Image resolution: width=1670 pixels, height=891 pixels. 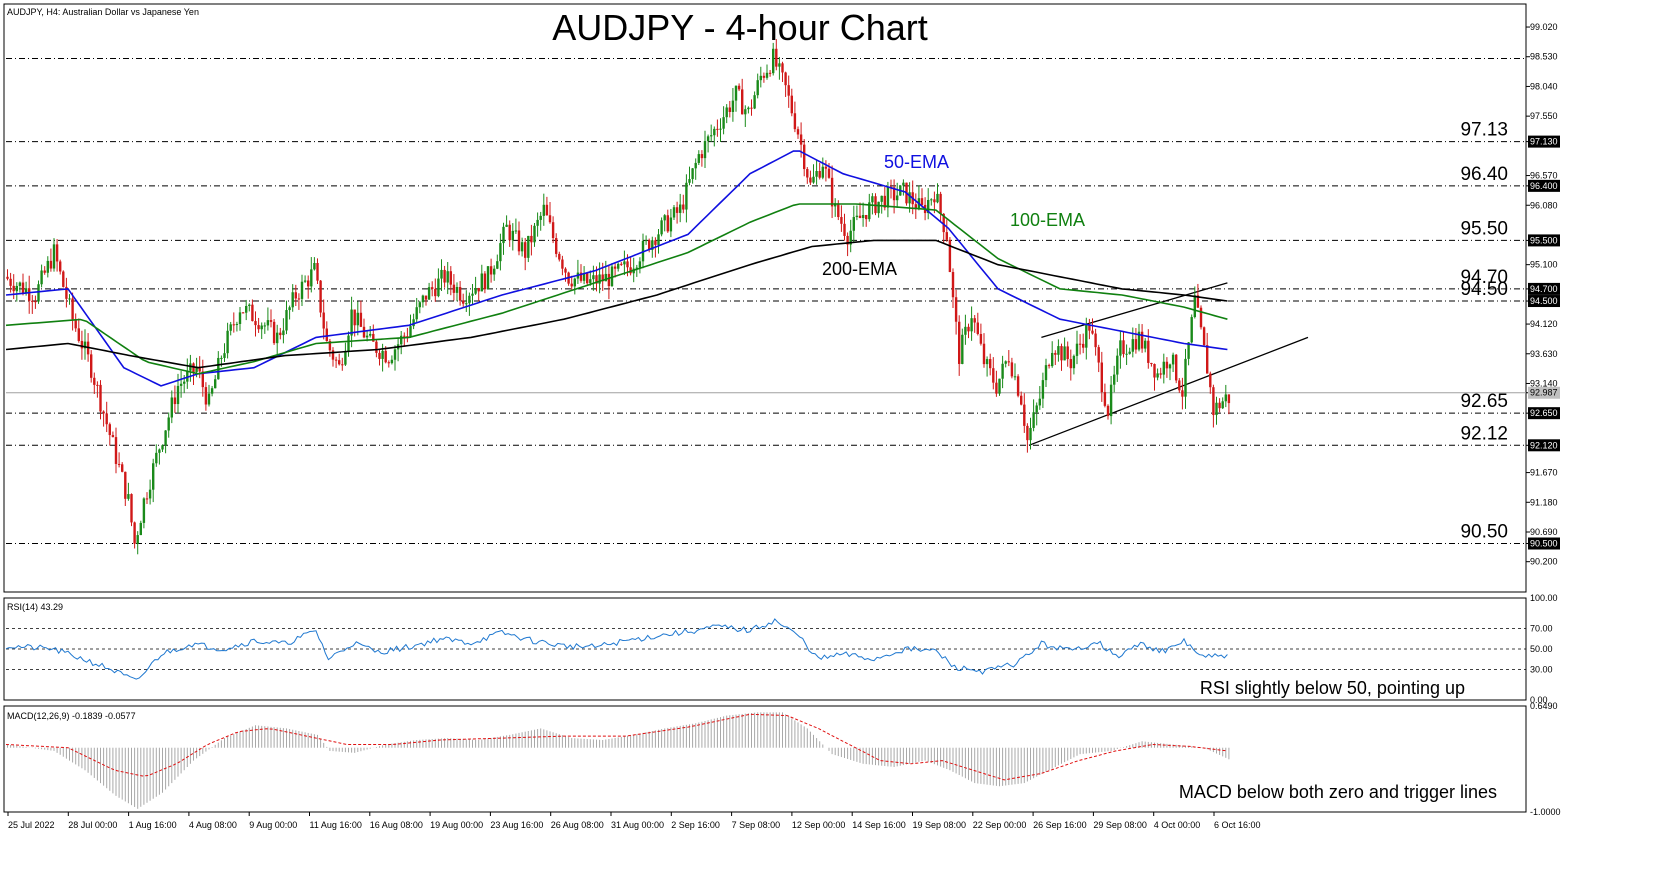 What do you see at coordinates (1544, 289) in the screenshot?
I see `price-tick-label: 94.700` at bounding box center [1544, 289].